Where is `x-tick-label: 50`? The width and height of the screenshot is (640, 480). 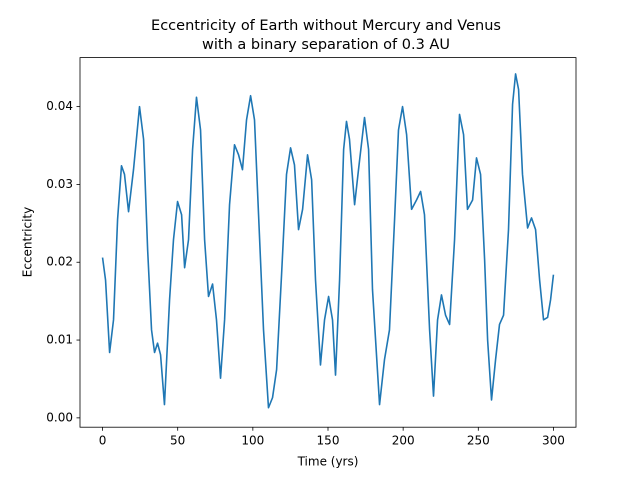 x-tick-label: 50 is located at coordinates (177, 441).